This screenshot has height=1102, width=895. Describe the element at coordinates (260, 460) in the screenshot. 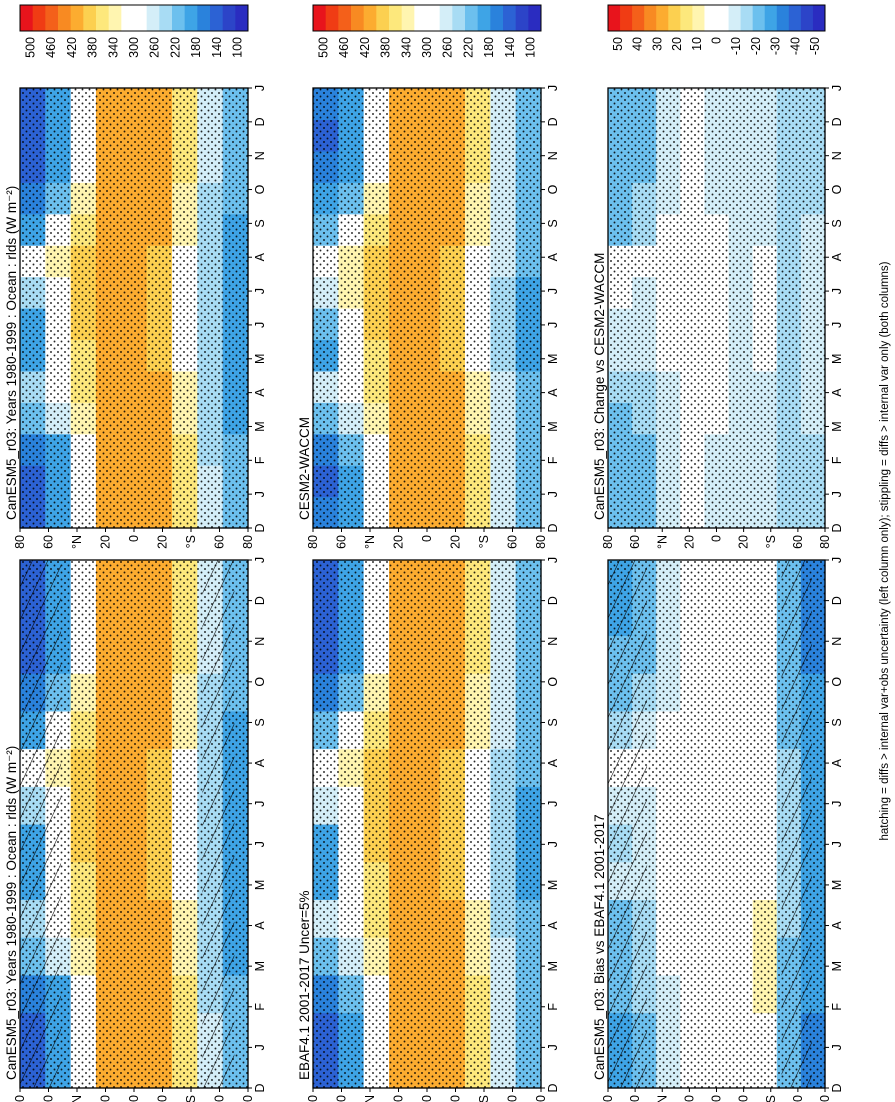

I see `month-tick-label: F` at that location.